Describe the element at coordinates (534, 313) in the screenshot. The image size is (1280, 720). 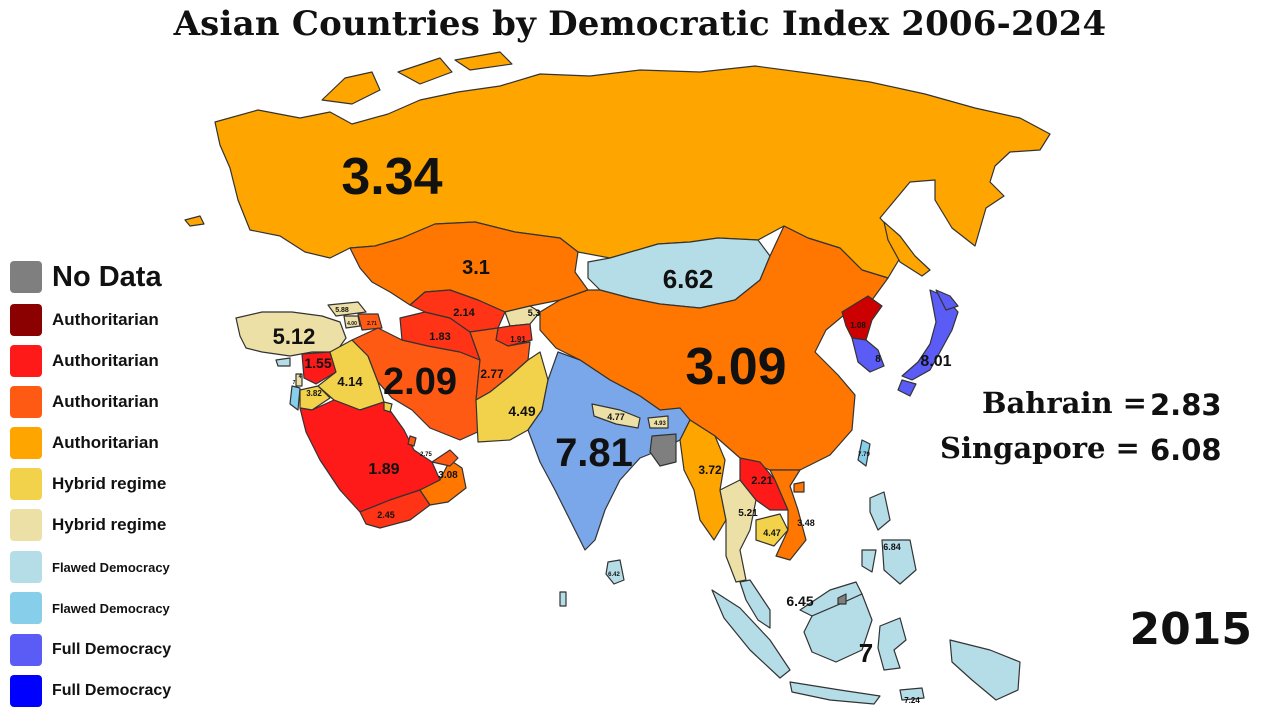
I see `value-kyrgyzstan: 5.3` at that location.